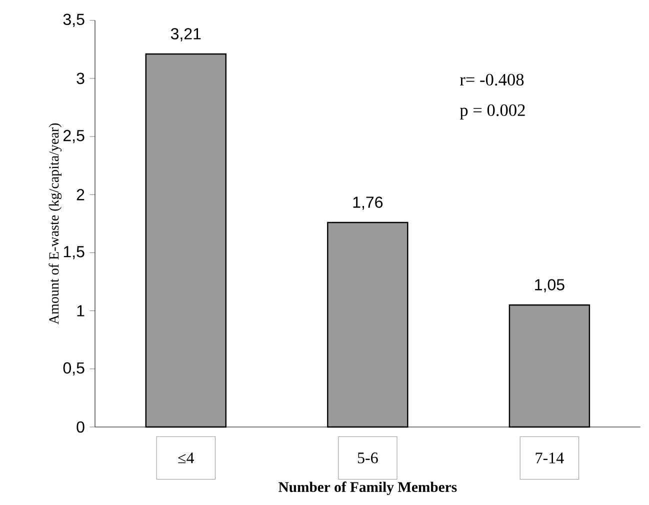  What do you see at coordinates (550, 458) in the screenshot?
I see `x-tick-label: 7-14` at bounding box center [550, 458].